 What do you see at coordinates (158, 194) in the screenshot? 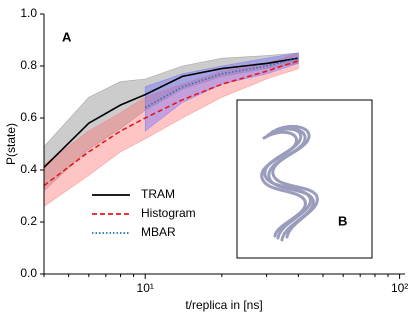
I see `legend-label: TRAM` at bounding box center [158, 194].